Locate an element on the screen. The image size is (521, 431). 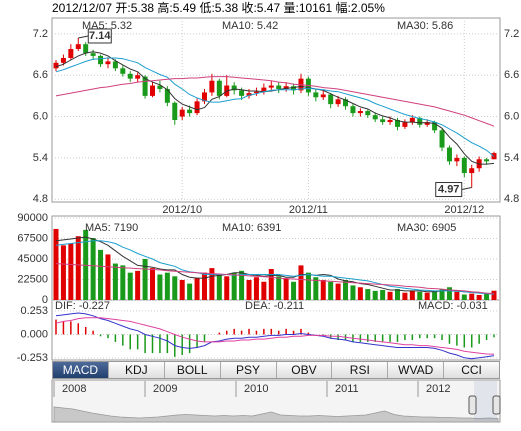
y-tick-label: 0.253 is located at coordinates (34, 311).